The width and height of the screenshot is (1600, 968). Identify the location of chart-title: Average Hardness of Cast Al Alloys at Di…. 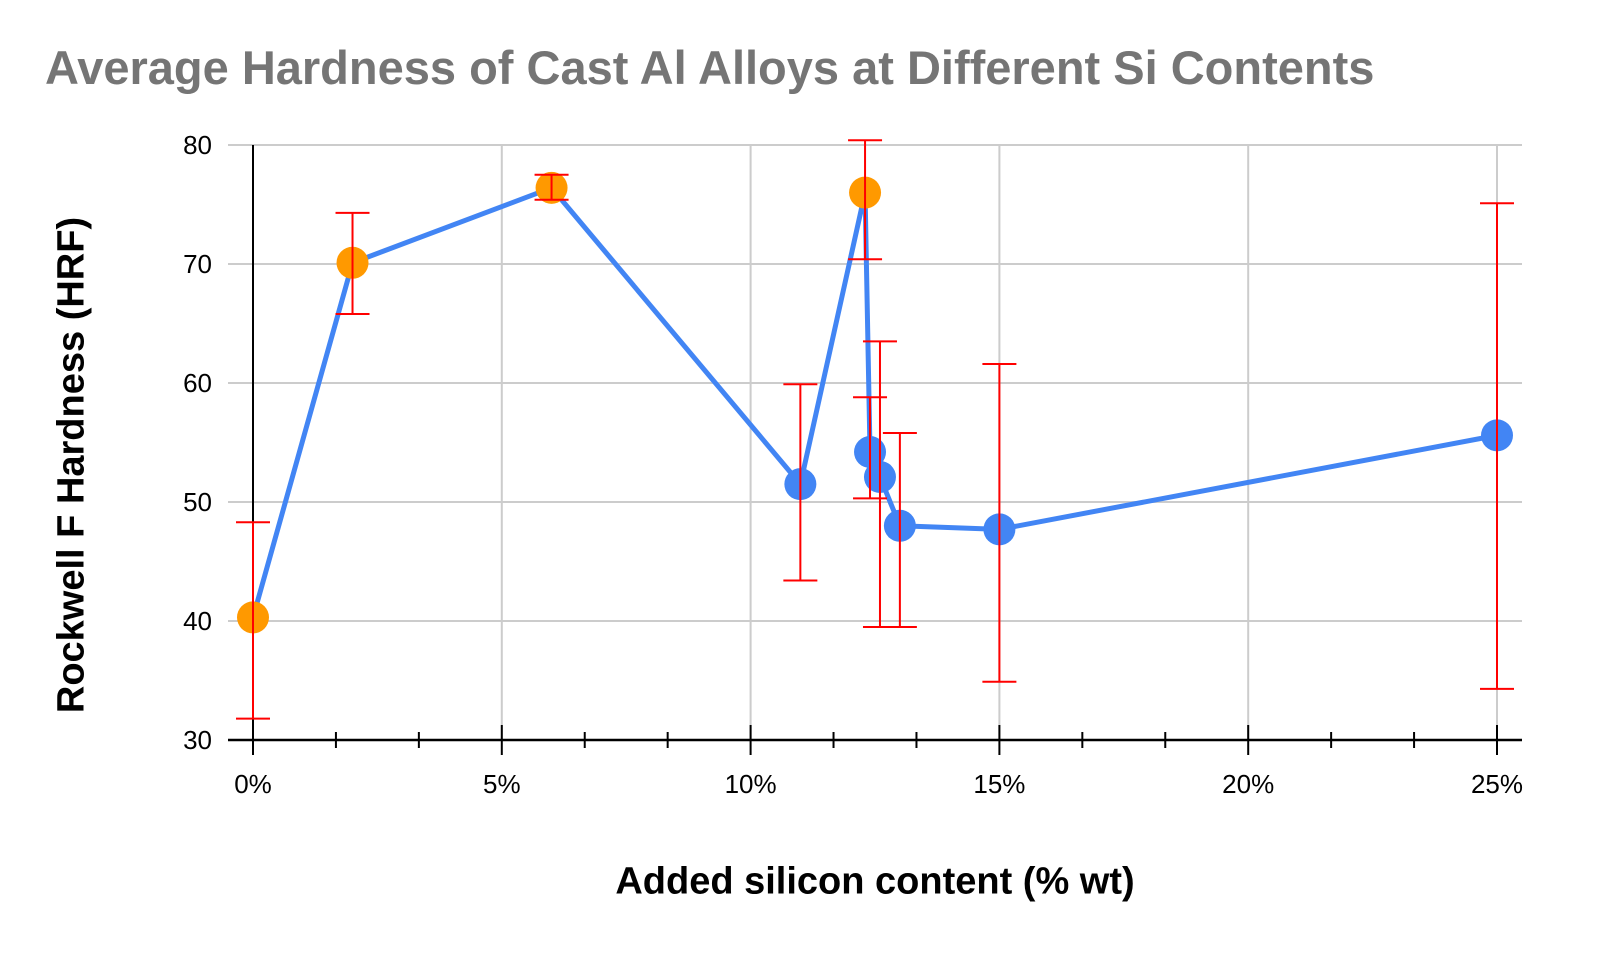
(710, 67).